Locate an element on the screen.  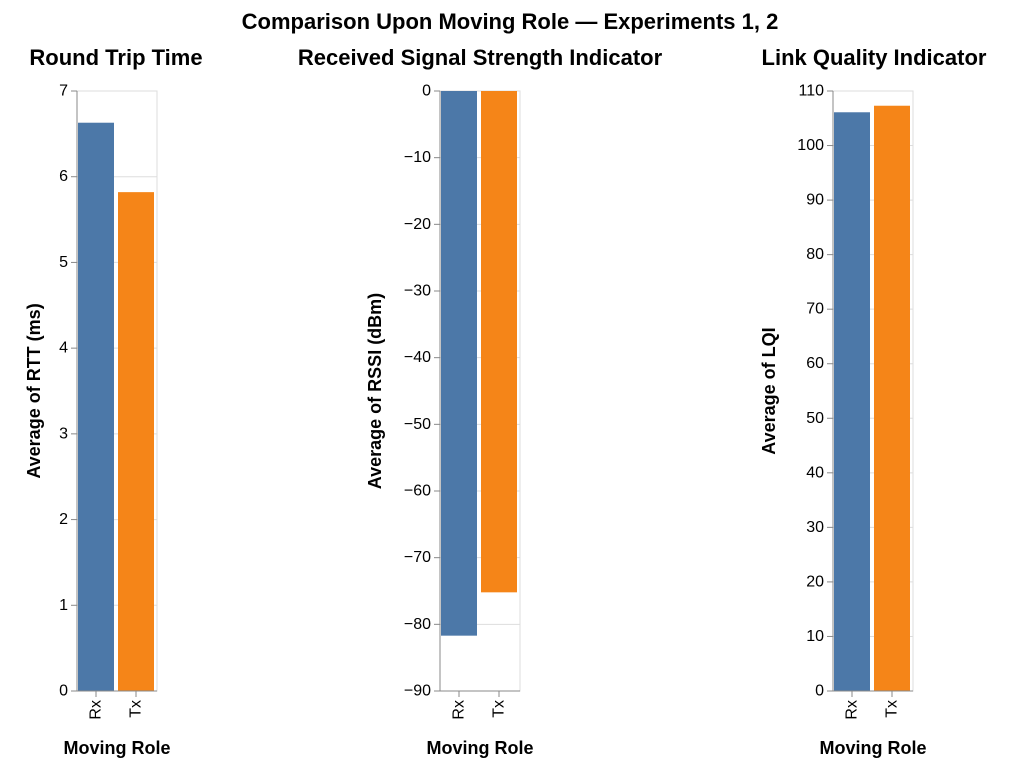
y-axis-title: Average of RTT (ms) is located at coordinates (34, 390).